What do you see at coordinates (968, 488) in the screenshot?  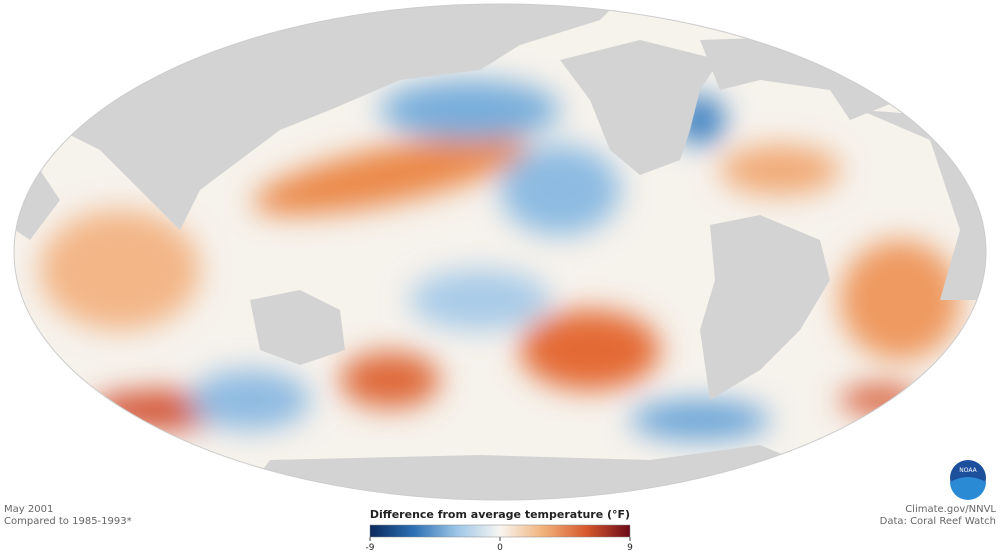 I see `logo-wave` at bounding box center [968, 488].